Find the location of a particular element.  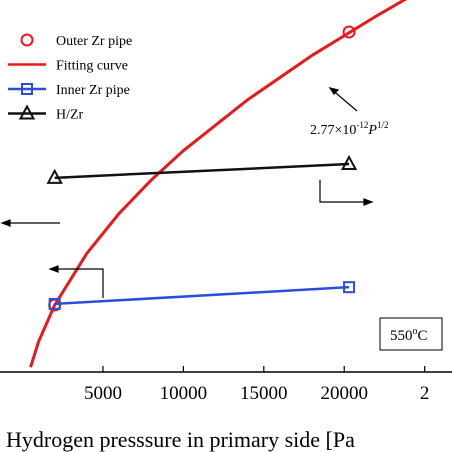

x-tick-label: 10000 is located at coordinates (184, 393).